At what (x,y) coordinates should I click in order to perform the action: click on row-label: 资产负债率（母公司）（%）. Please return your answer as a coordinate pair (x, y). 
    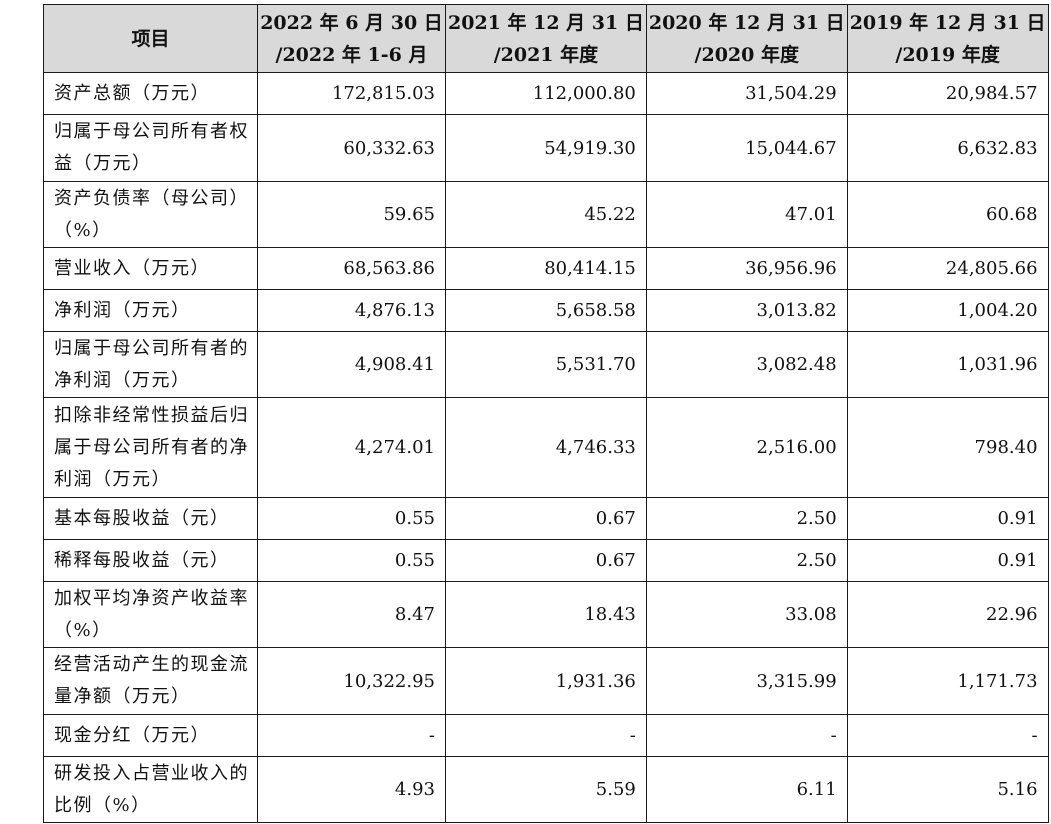
    Looking at the image, I should click on (150, 214).